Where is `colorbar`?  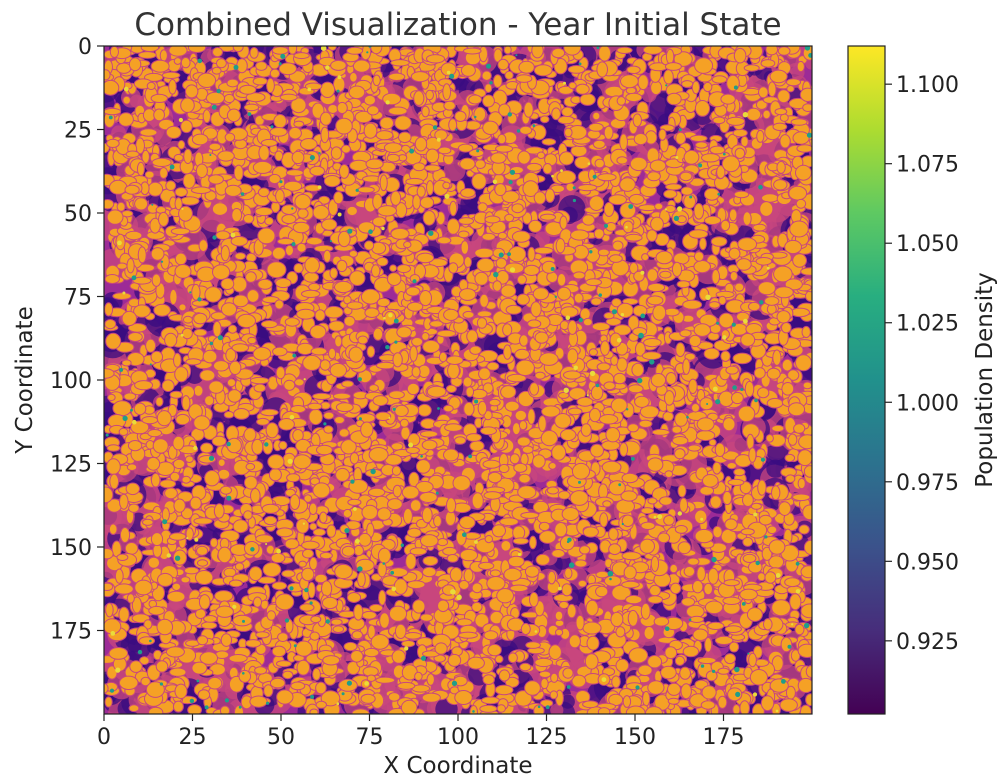 colorbar is located at coordinates (866, 380).